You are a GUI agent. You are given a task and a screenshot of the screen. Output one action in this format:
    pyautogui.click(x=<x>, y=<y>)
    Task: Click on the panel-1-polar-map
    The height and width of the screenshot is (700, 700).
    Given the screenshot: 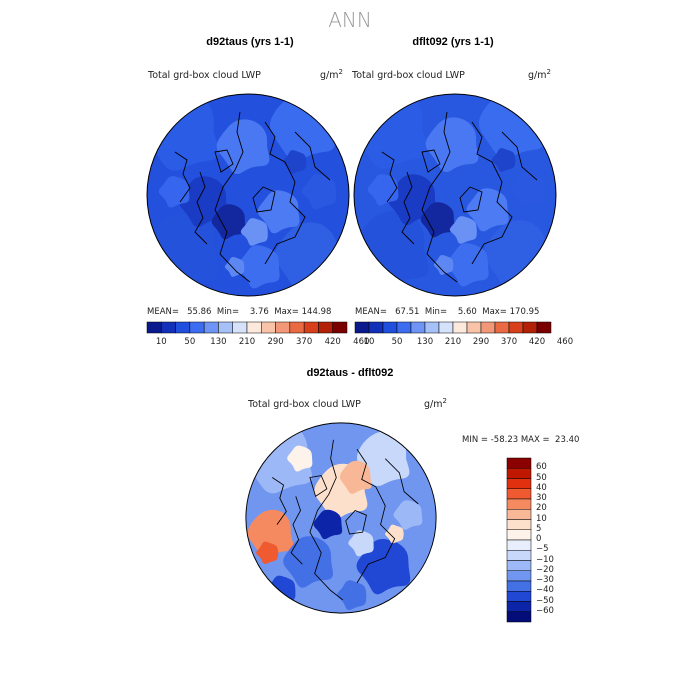 What is the action you would take?
    pyautogui.click(x=248, y=195)
    